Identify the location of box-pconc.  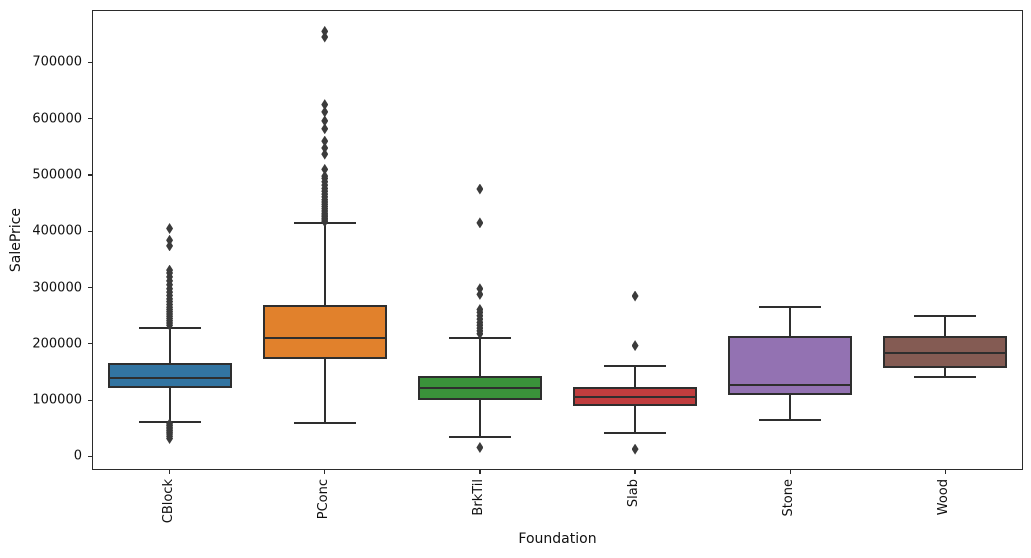
(324, 332).